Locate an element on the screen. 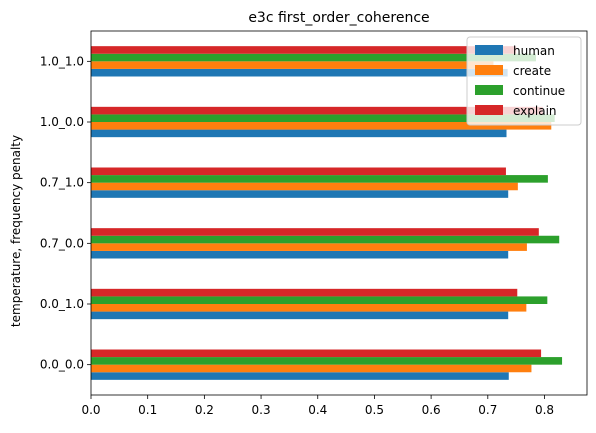 The width and height of the screenshot is (596, 433). x-tick-label: 0.0 is located at coordinates (90, 410).